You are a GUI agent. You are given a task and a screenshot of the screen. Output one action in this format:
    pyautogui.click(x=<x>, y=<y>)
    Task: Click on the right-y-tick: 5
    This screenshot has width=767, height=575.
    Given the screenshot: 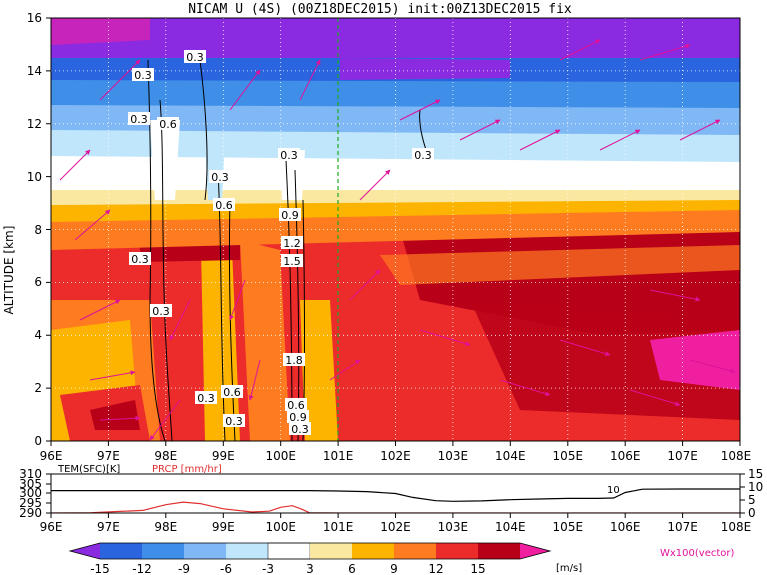 What is the action you would take?
    pyautogui.click(x=752, y=500)
    